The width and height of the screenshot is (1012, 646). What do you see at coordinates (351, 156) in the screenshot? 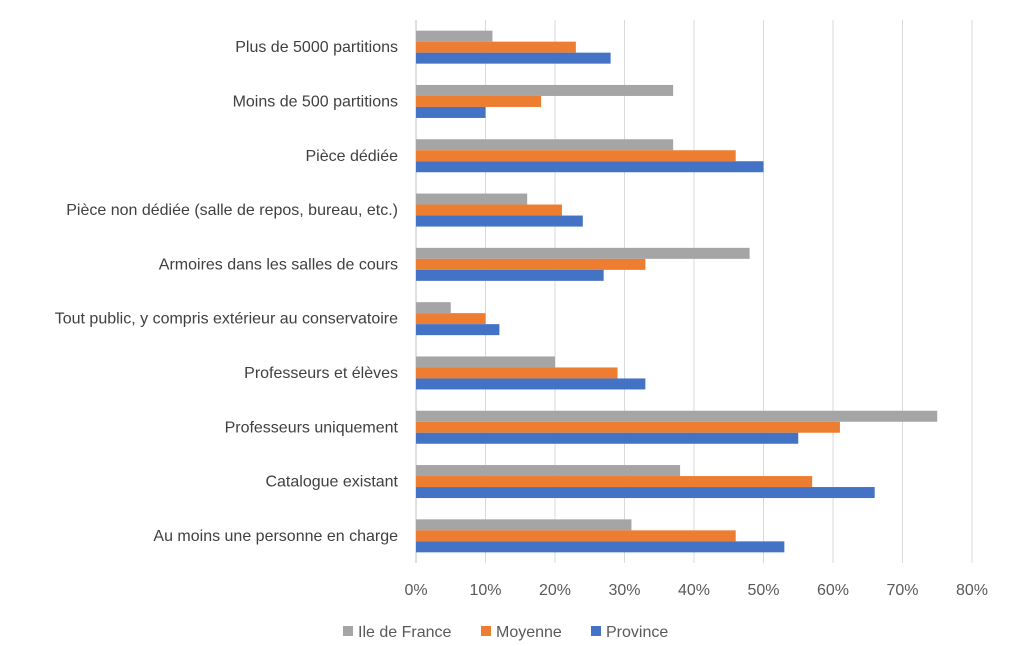
I see `category-label: Pièce dédiée` at bounding box center [351, 156].